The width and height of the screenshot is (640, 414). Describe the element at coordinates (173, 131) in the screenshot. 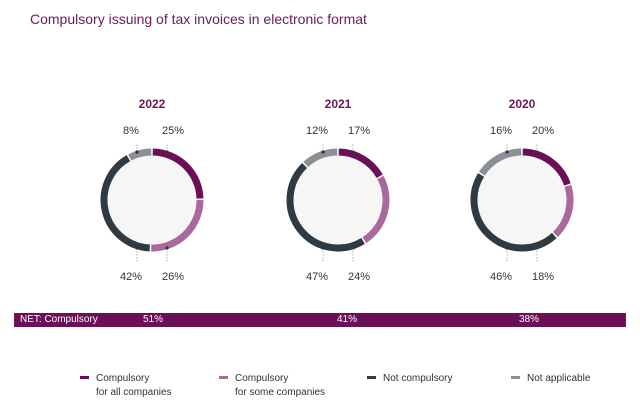

I see `slice-label: 25%` at that location.